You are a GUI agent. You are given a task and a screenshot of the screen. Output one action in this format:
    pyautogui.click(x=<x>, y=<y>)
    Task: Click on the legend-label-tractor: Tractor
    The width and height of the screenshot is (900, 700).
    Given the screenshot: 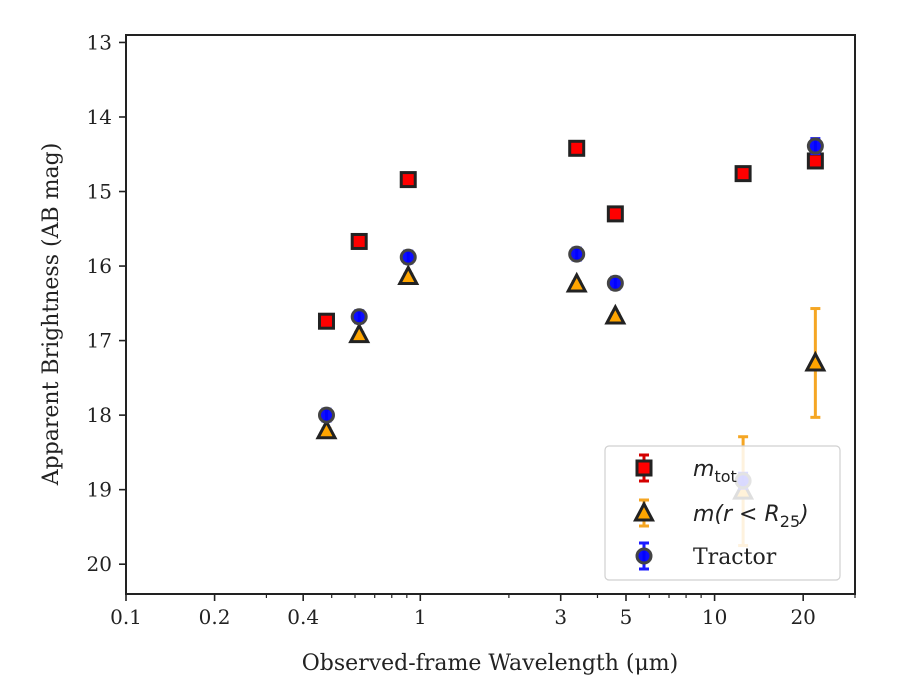 What is the action you would take?
    pyautogui.click(x=735, y=557)
    